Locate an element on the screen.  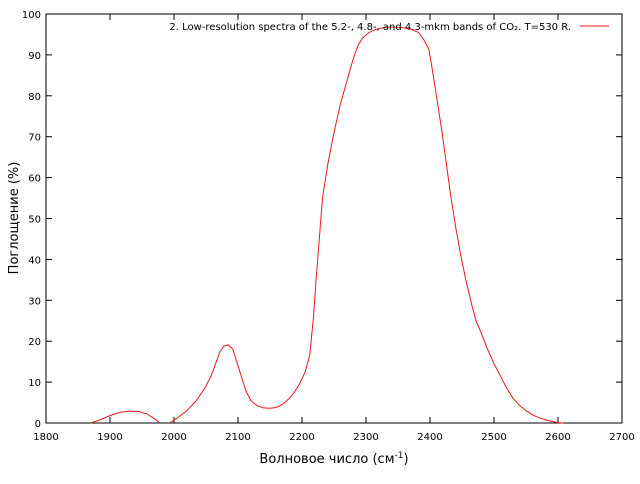
x-axis-label: Волновое число (см-1) is located at coordinates (333, 459).